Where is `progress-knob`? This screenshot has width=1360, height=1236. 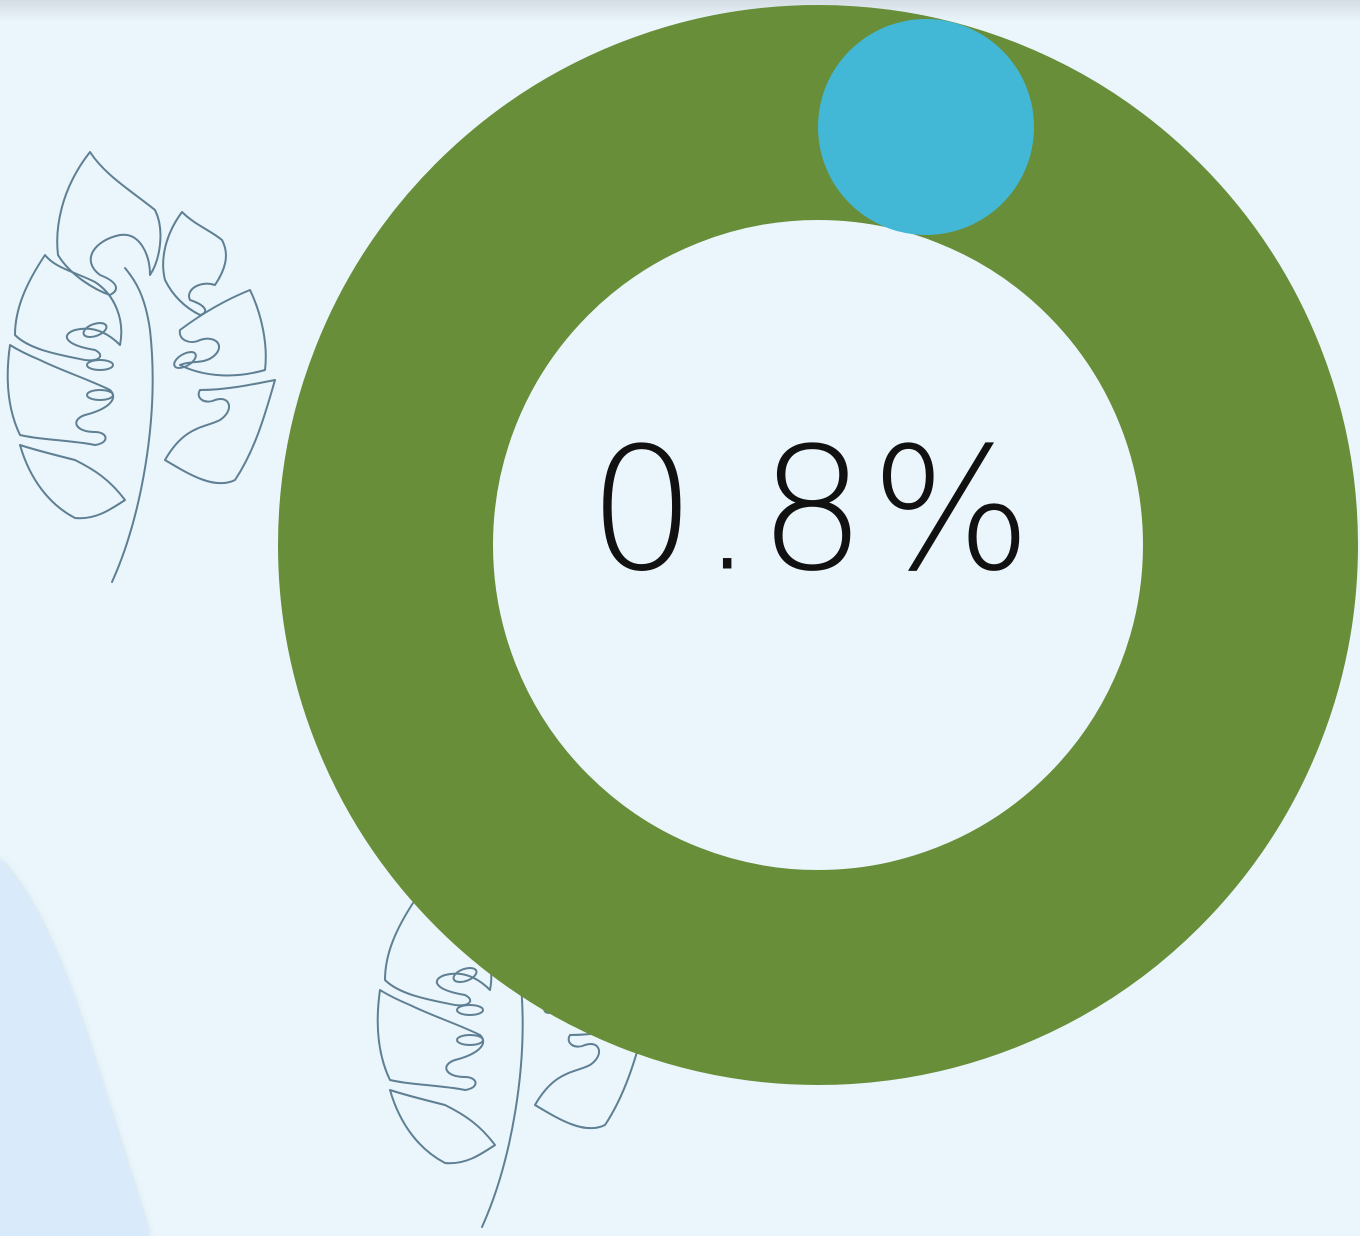
progress-knob is located at coordinates (926, 127).